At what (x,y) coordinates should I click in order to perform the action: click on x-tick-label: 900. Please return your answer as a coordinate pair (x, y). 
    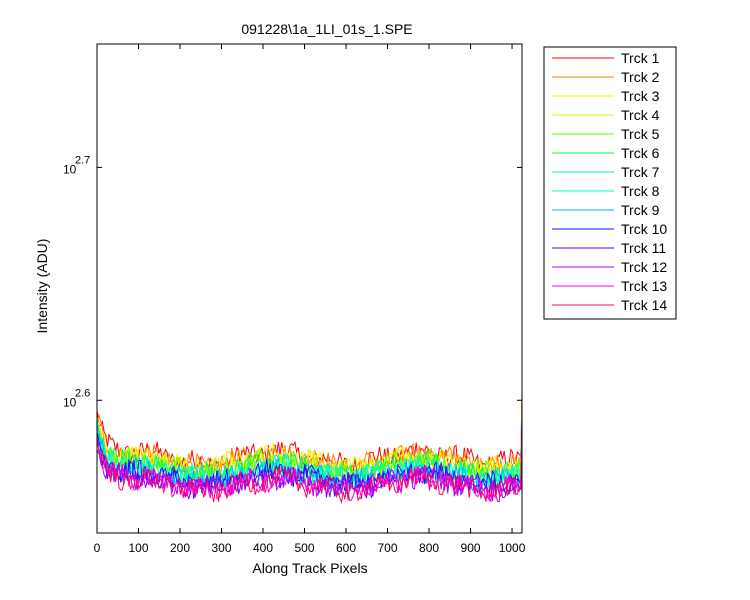
    Looking at the image, I should click on (471, 548).